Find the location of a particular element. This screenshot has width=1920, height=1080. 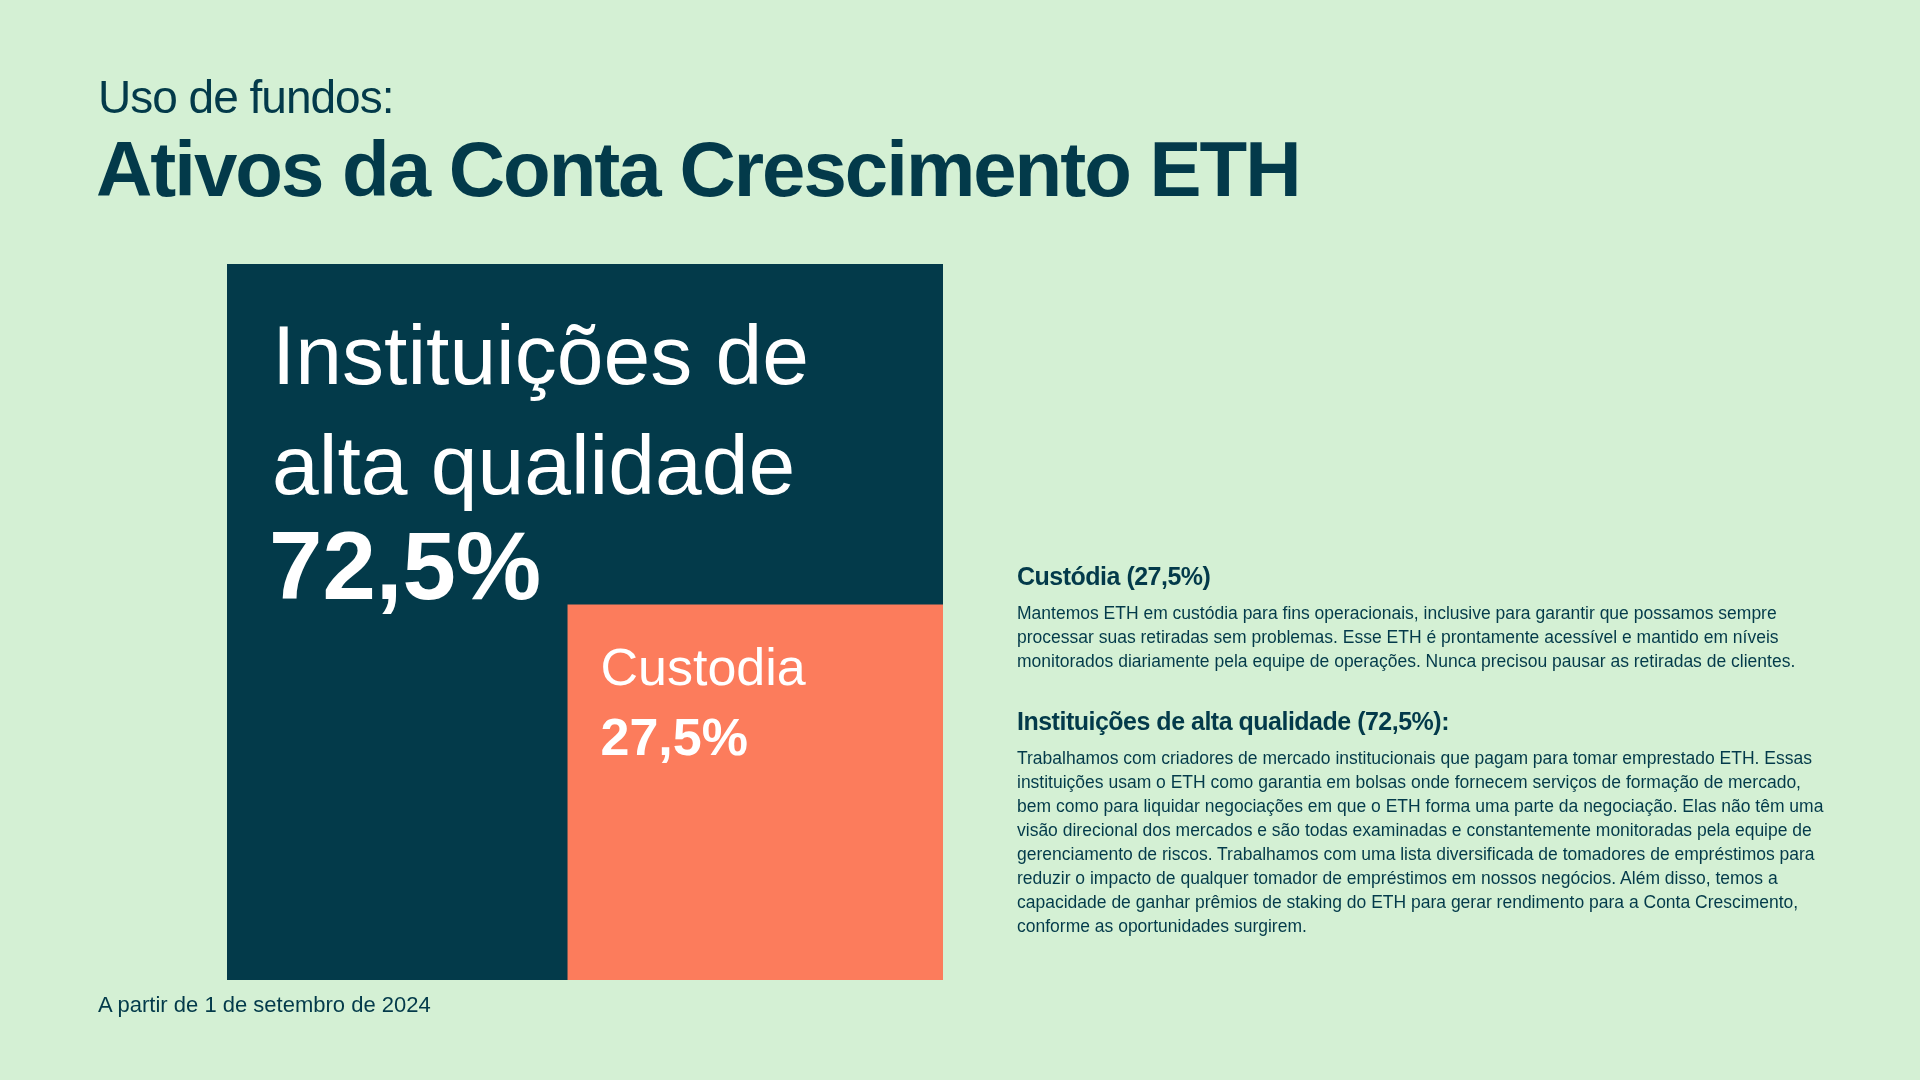

data-label: 27,5% is located at coordinates (674, 736).